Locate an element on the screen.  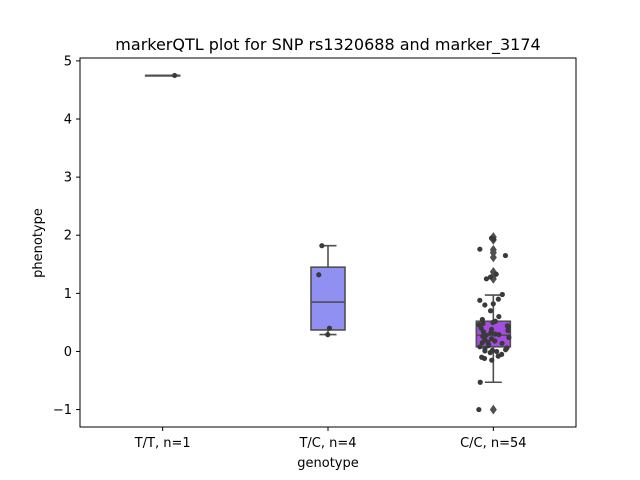
y-tick-label: 1 is located at coordinates (68, 294).